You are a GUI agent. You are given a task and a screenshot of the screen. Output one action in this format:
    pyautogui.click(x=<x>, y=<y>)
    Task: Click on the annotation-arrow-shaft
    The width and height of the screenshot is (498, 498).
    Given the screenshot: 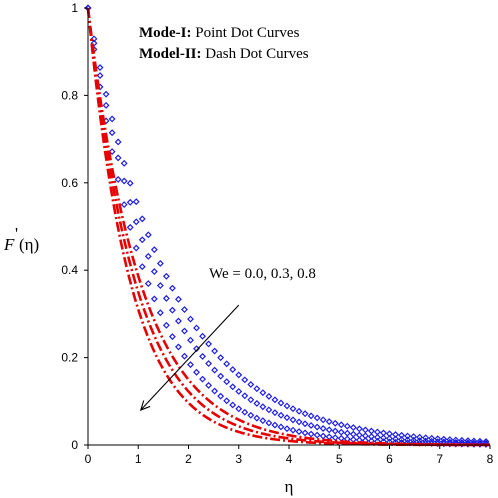 What is the action you would take?
    pyautogui.click(x=190, y=357)
    